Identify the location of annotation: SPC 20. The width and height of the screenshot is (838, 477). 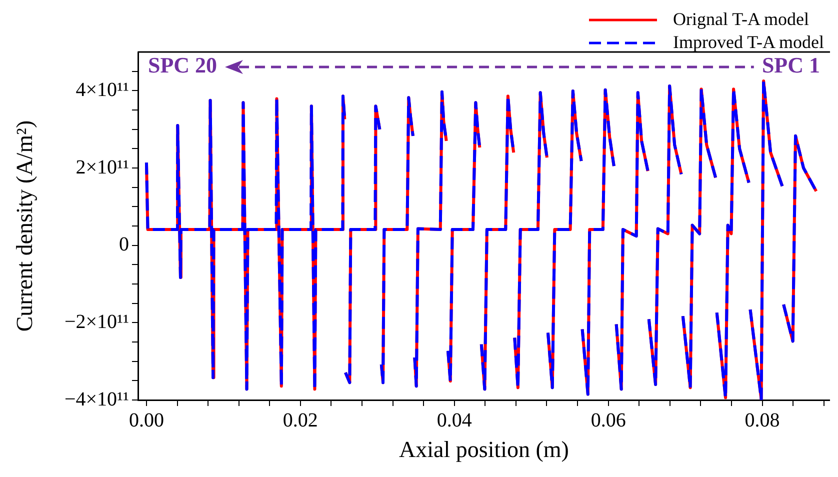
(183, 65).